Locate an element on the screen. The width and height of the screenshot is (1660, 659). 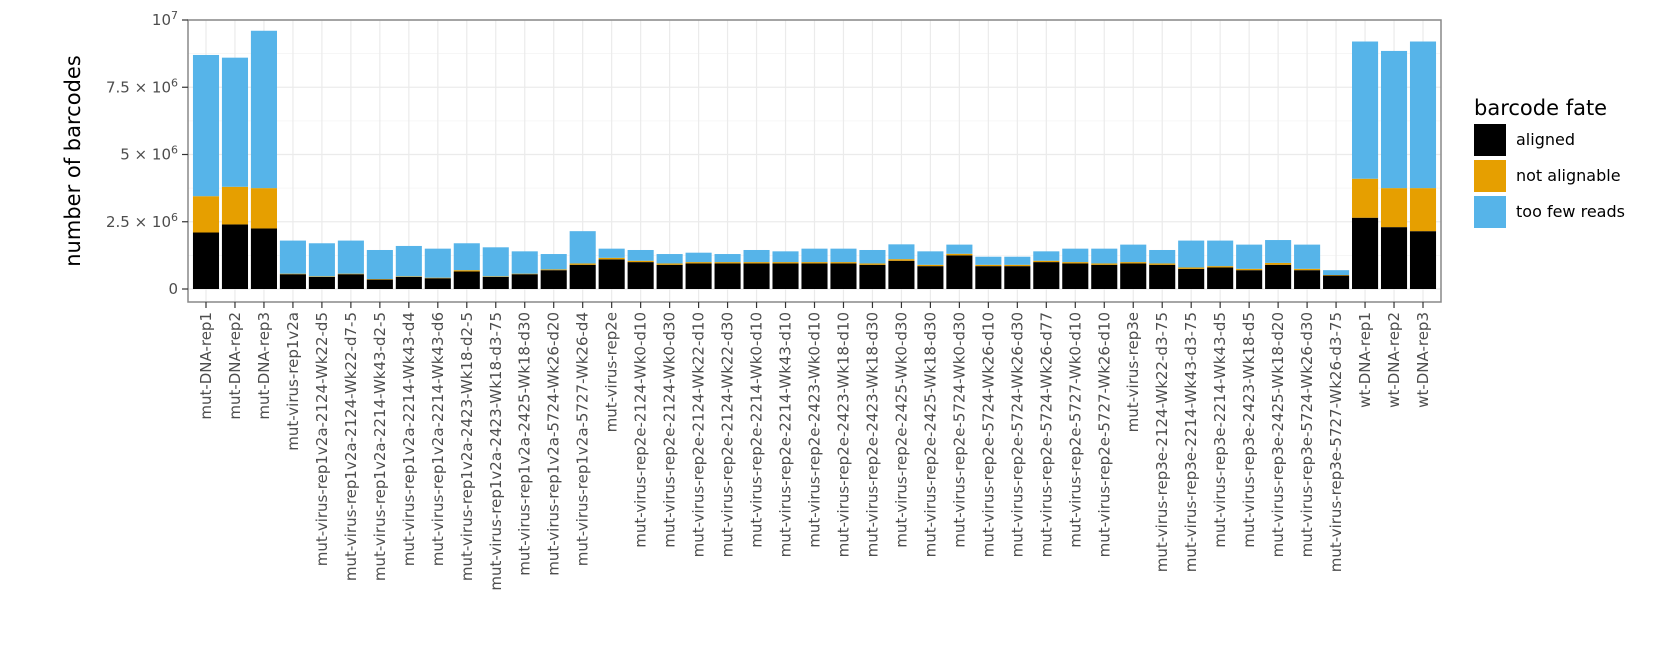
x-tick-label: mut-virus-rep1v2a-2214-Wk43-d2-5 is located at coordinates (380, 446).